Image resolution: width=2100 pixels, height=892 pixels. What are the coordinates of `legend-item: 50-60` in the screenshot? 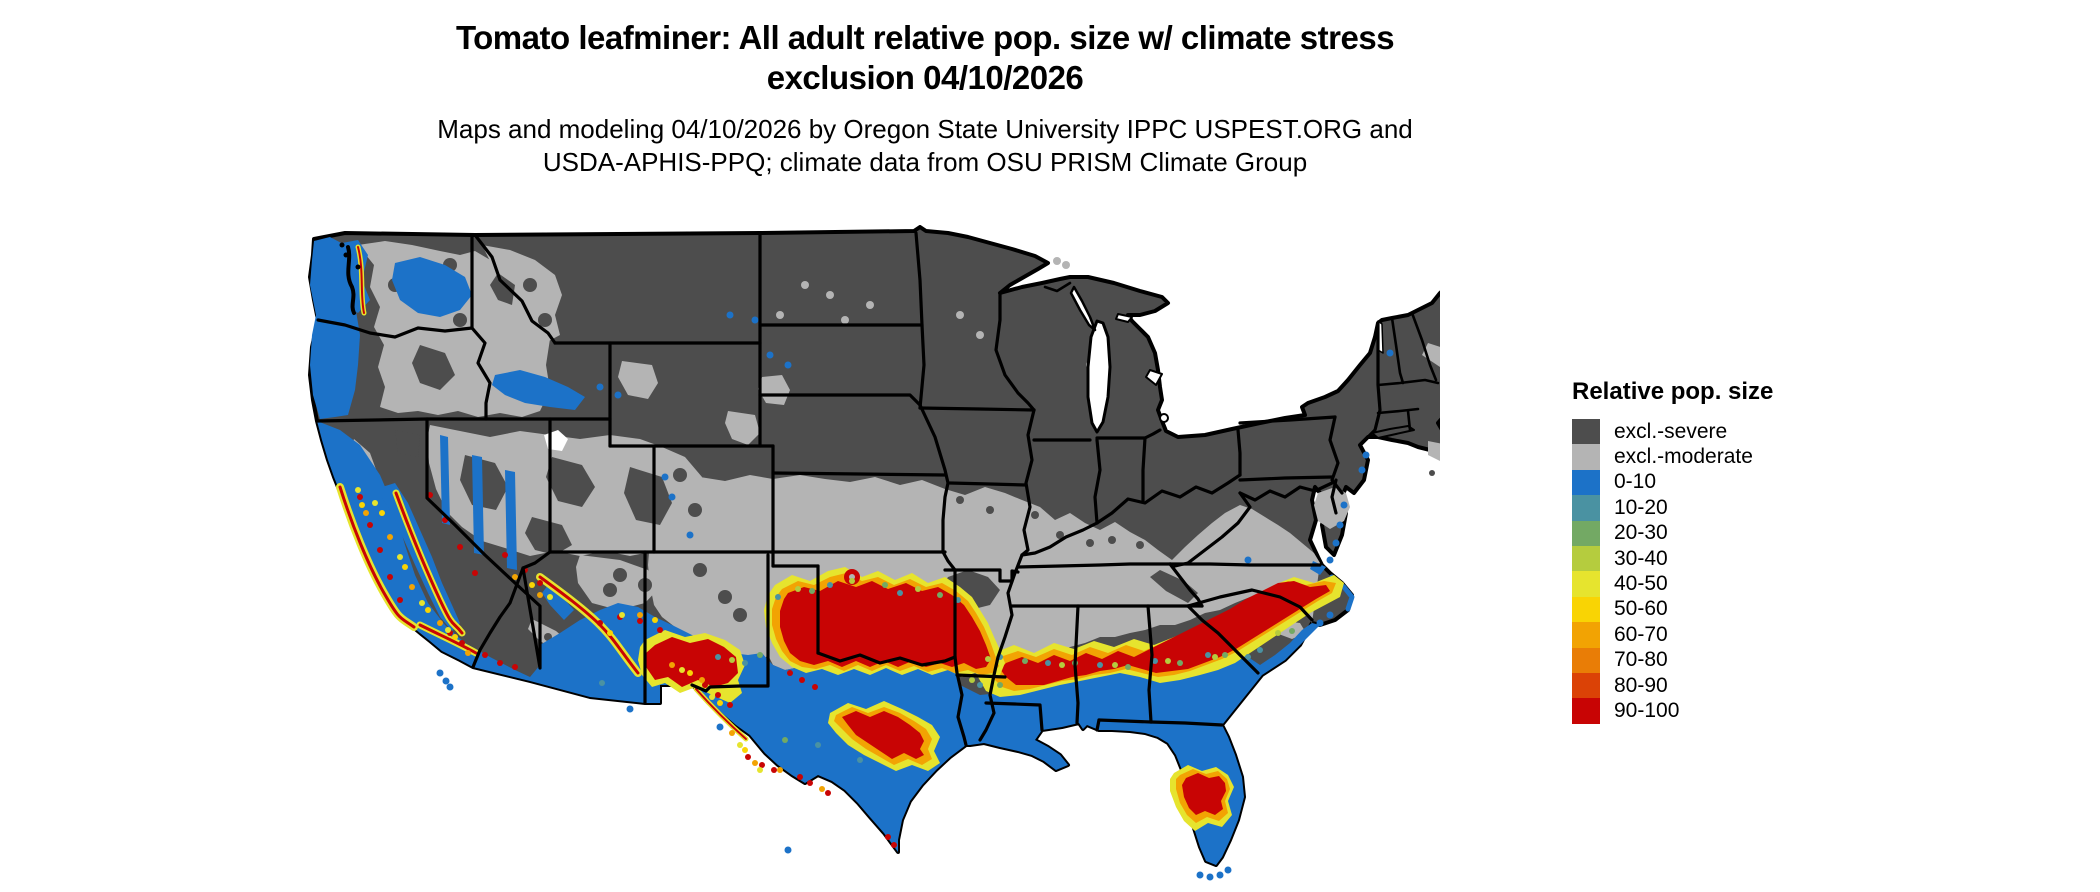 It's located at (1732, 609).